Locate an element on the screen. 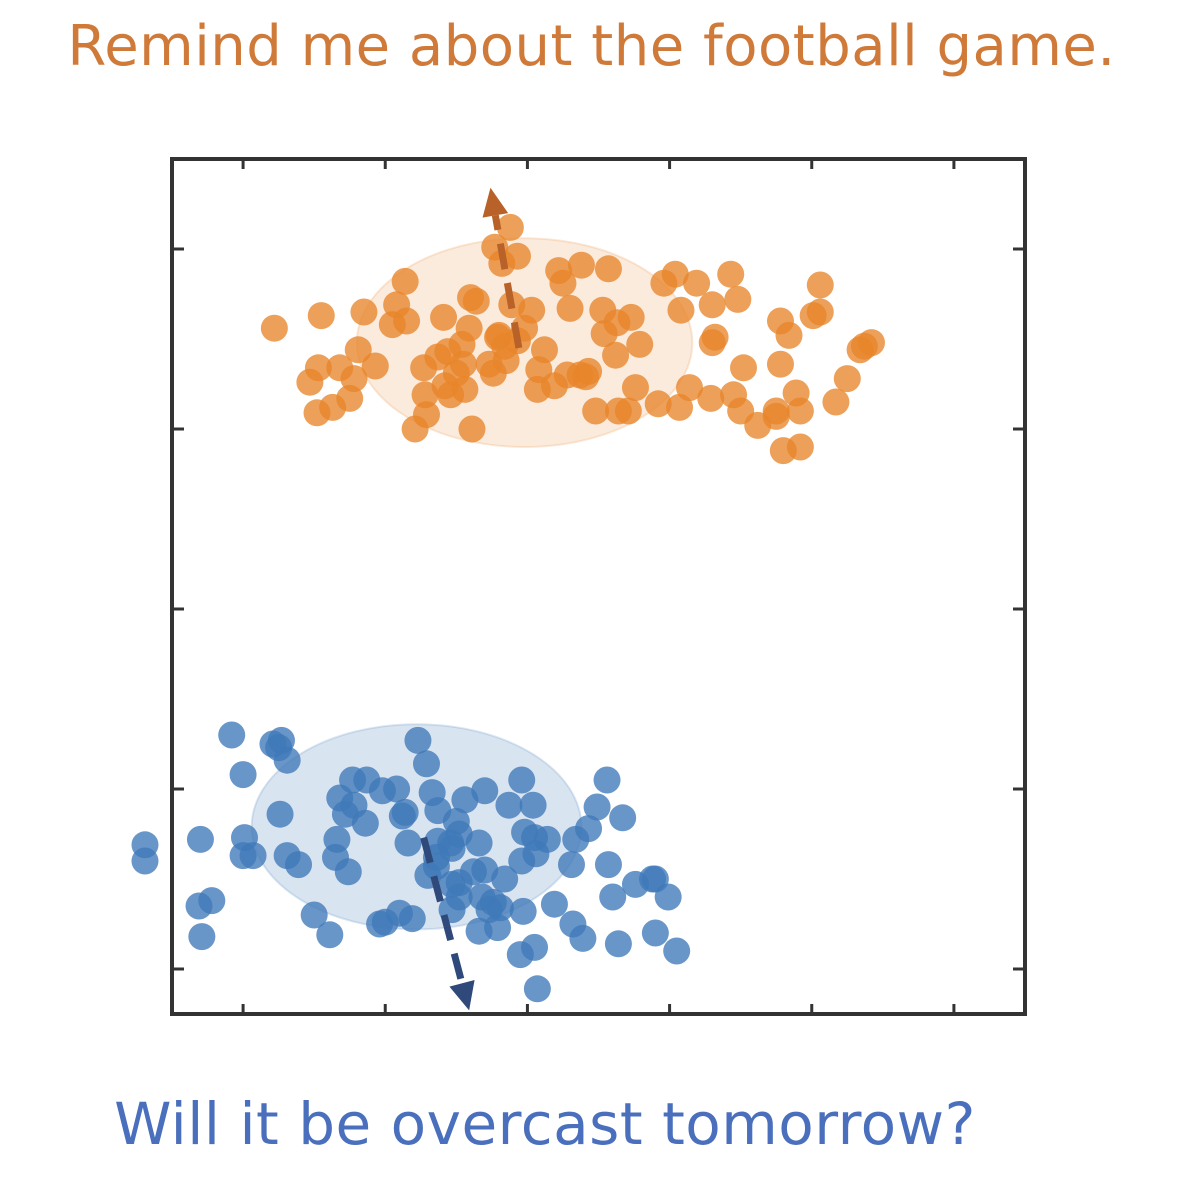  orange-direction-arrow-head is located at coordinates (495, 202).